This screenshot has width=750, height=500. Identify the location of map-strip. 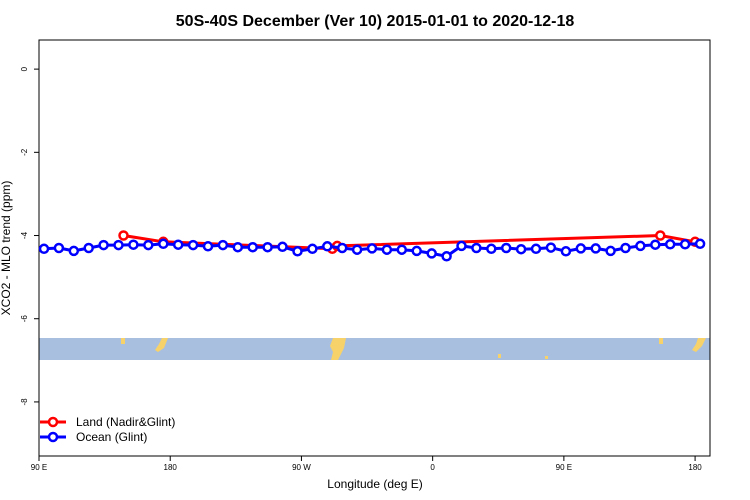
(374, 349).